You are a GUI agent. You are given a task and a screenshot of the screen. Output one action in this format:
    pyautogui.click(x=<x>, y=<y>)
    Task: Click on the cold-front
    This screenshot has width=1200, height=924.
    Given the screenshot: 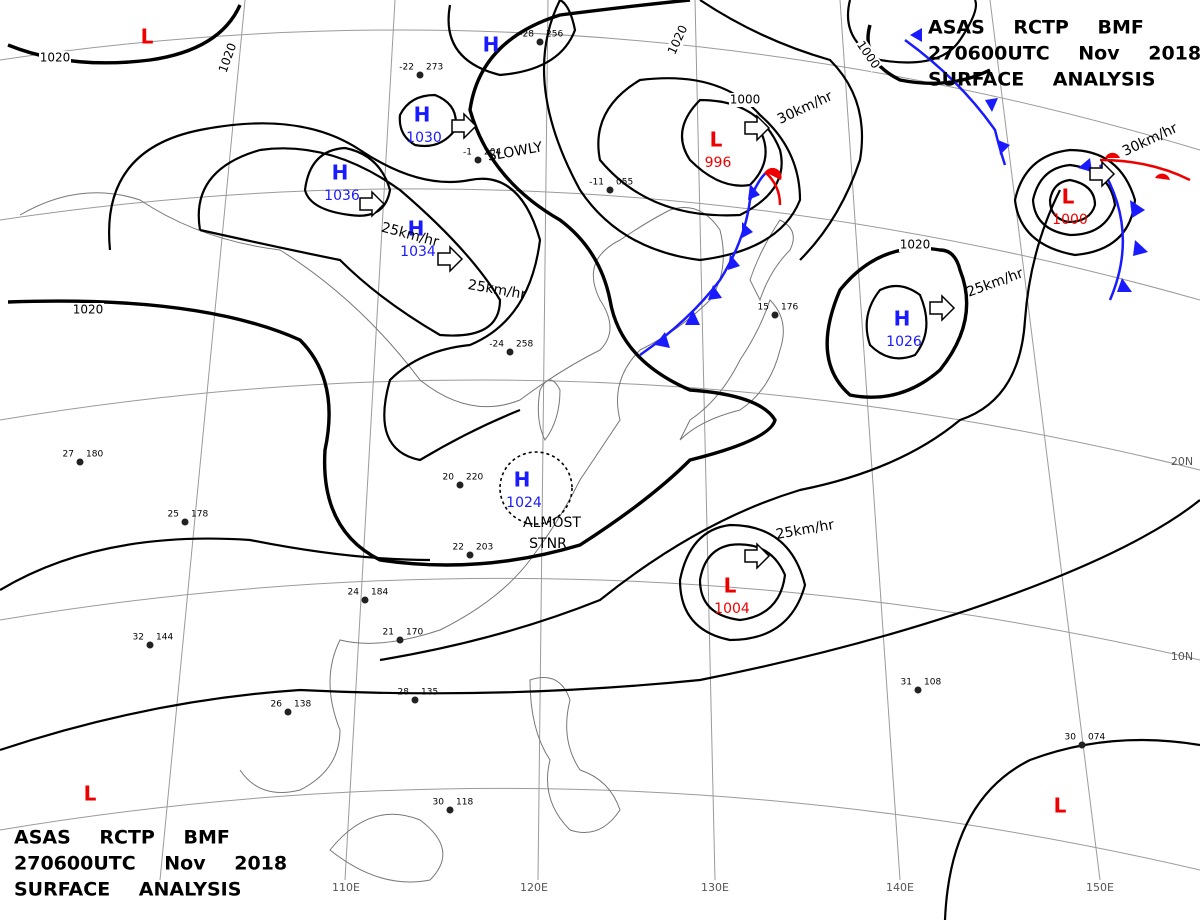 What is the action you would take?
    pyautogui.click(x=705, y=262)
    